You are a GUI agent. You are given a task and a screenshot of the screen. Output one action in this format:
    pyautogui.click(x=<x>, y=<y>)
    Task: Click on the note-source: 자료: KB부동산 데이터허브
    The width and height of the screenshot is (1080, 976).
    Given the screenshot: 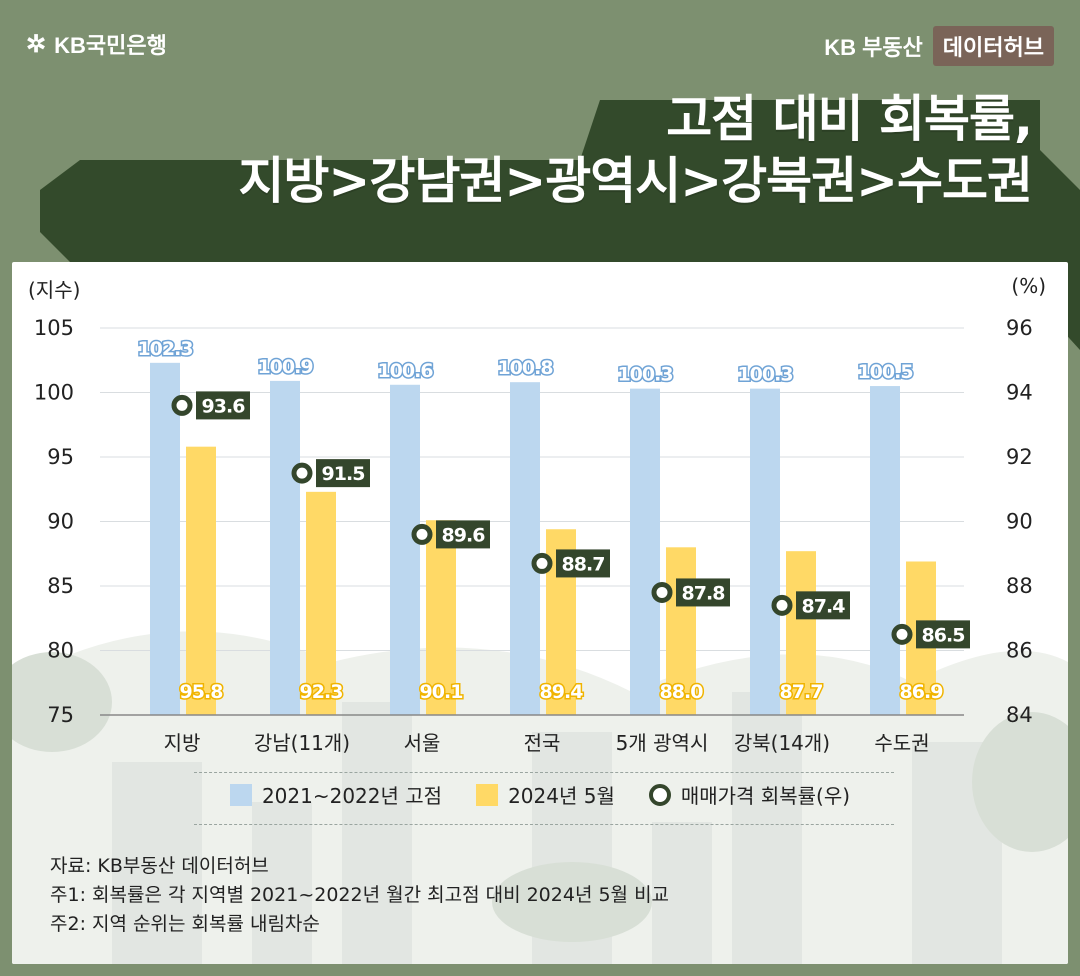 What is the action you would take?
    pyautogui.click(x=159, y=866)
    